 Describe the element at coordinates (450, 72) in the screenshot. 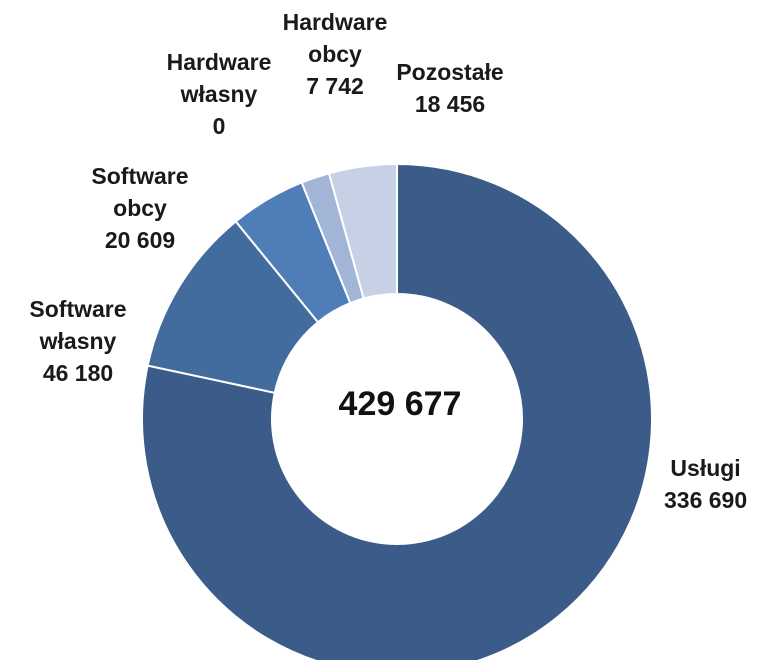

I see `label-pozostale-name: Pozostałe` at that location.